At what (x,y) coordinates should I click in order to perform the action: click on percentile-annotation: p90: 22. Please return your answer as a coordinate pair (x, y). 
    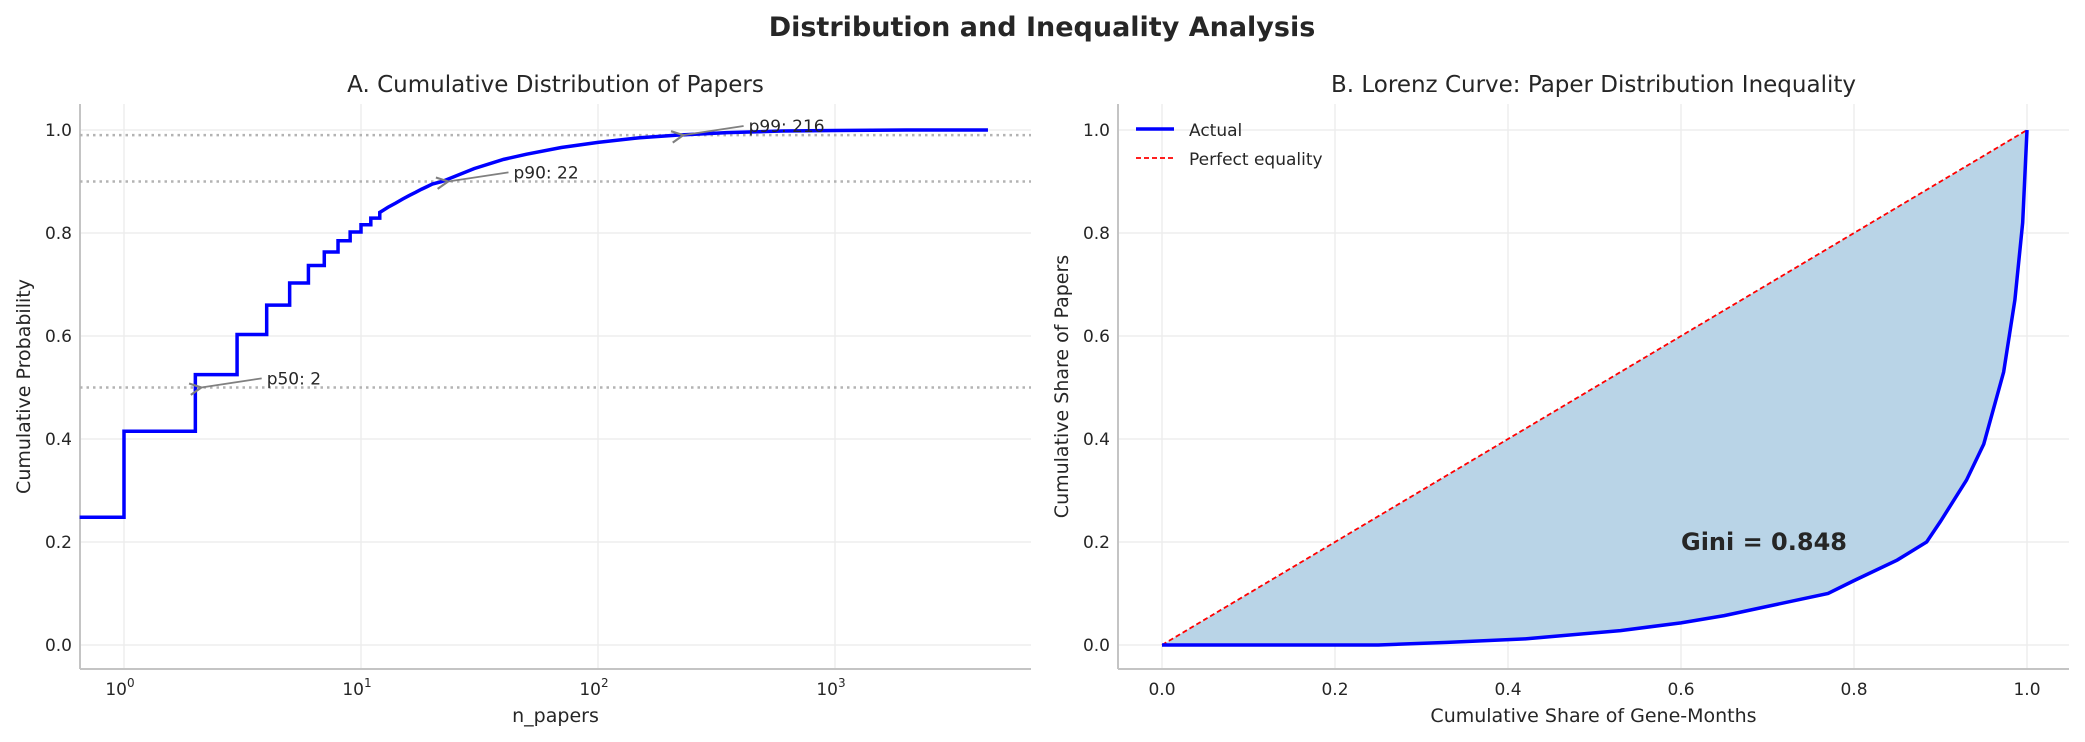
    Looking at the image, I should click on (545, 173).